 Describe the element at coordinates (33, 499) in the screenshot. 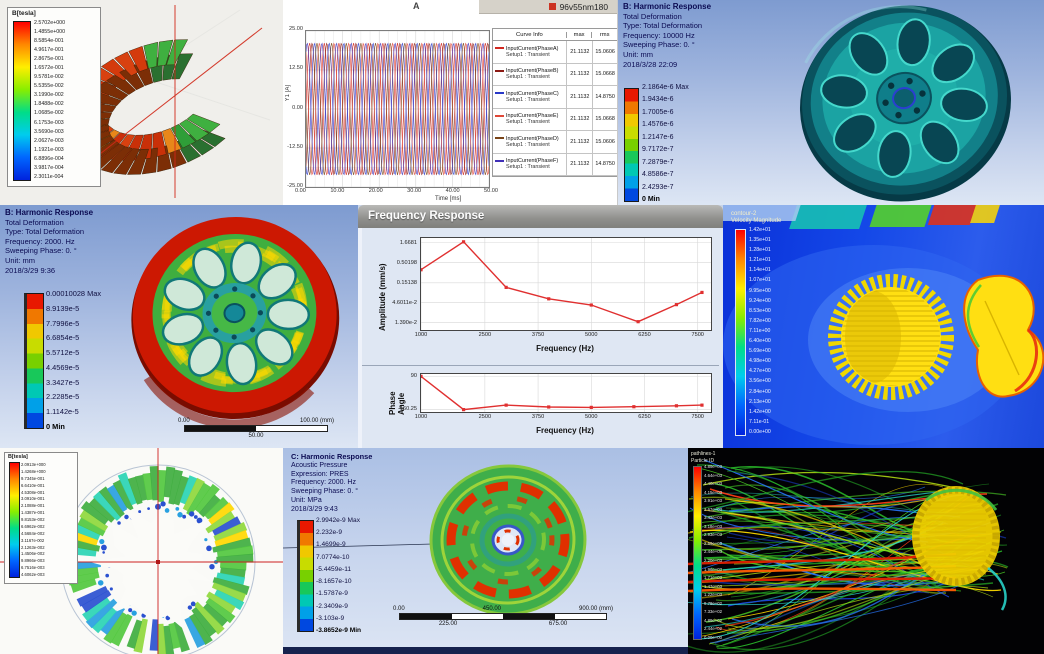

I see `legend-value: 3.0910e-001` at that location.